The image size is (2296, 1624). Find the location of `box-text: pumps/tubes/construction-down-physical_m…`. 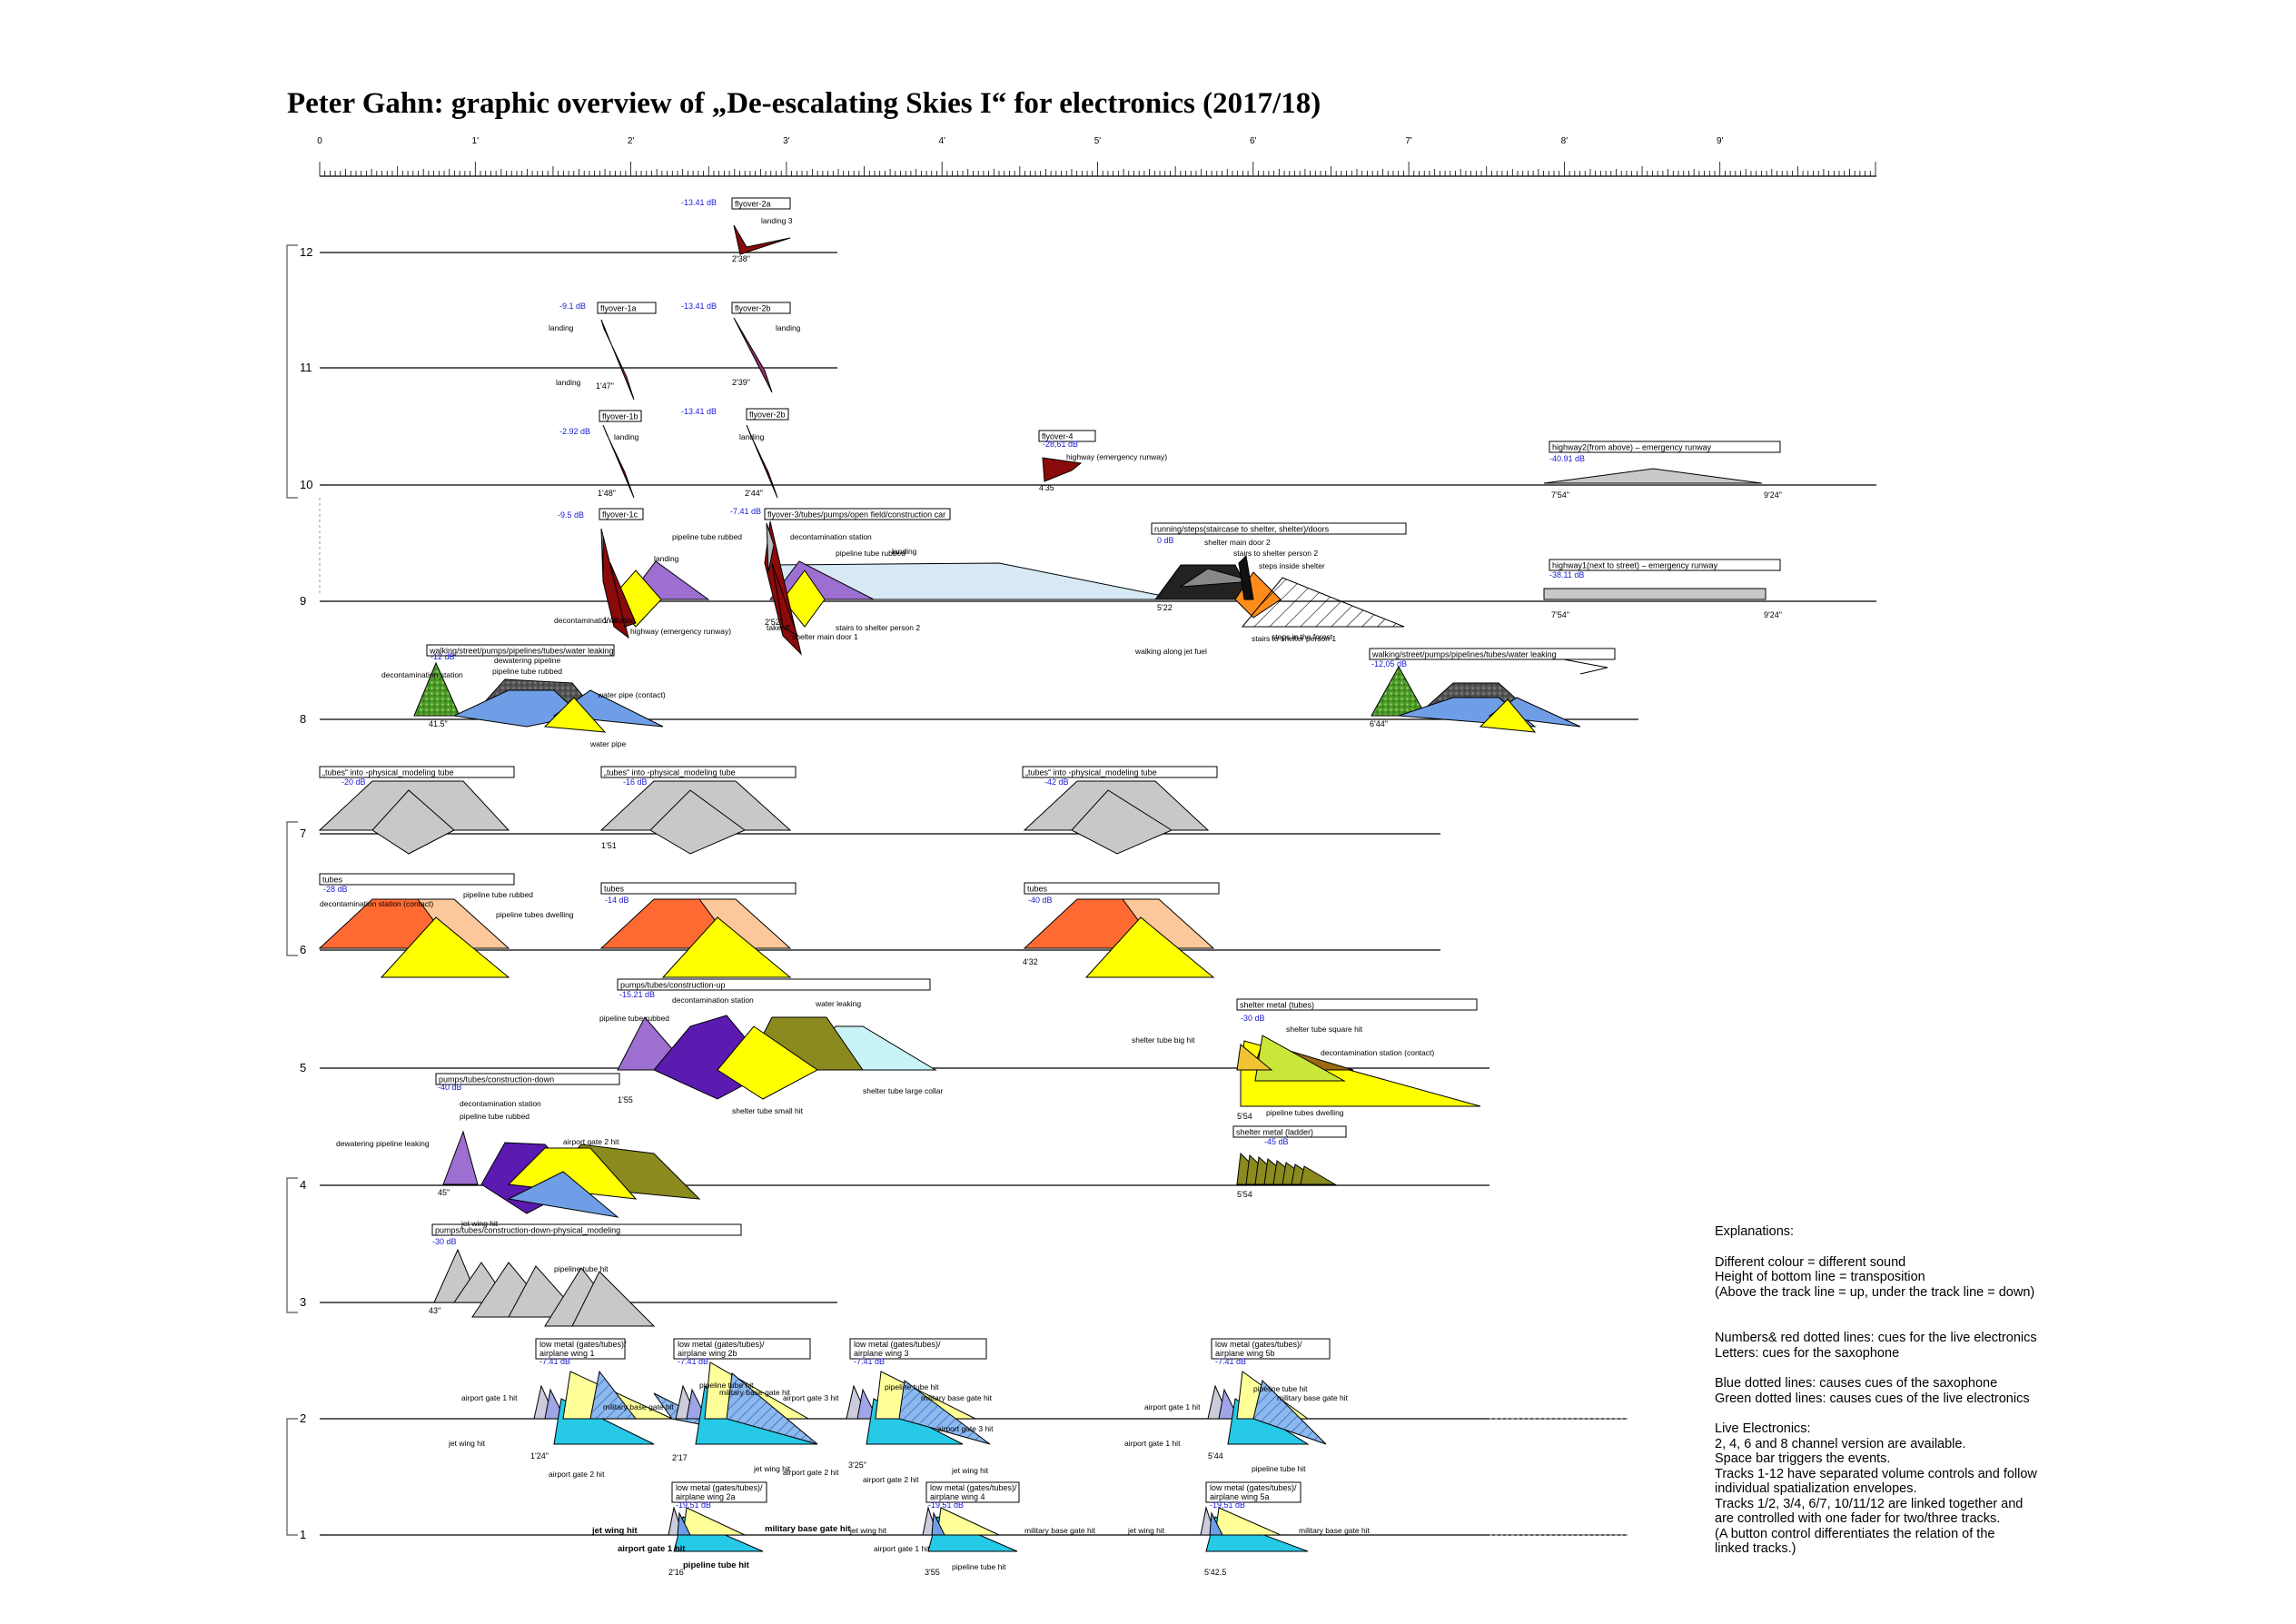

box-text: pumps/tubes/construction-down-physical_m… is located at coordinates (527, 1230).